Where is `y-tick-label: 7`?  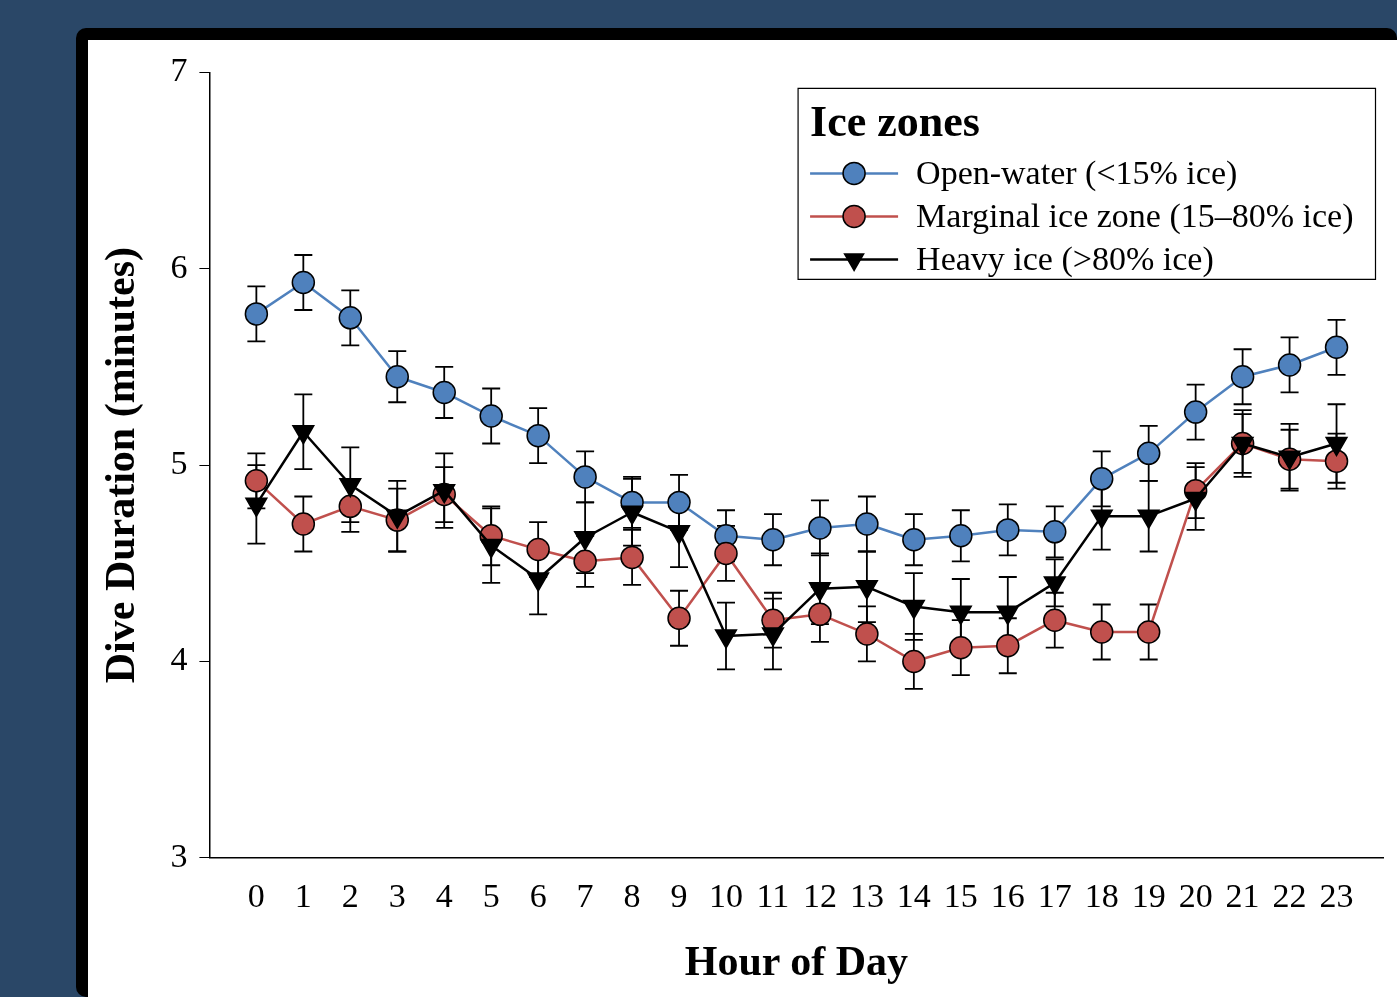
y-tick-label: 7 is located at coordinates (179, 70).